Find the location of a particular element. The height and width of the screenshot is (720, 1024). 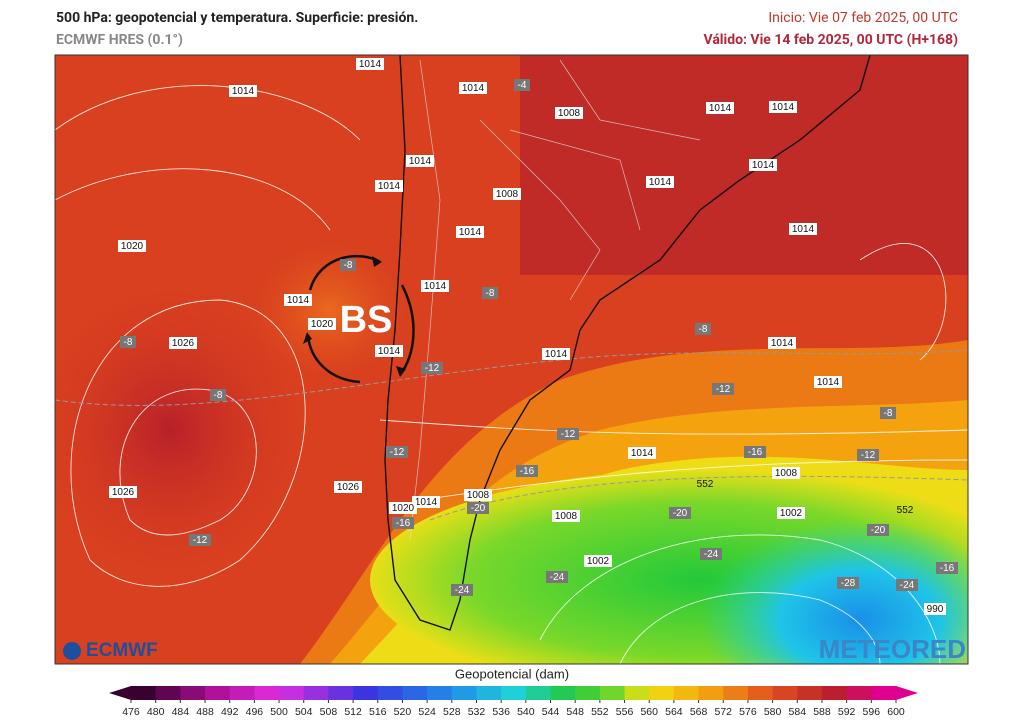

ecmwf-logo: ECMWF is located at coordinates (110, 650).